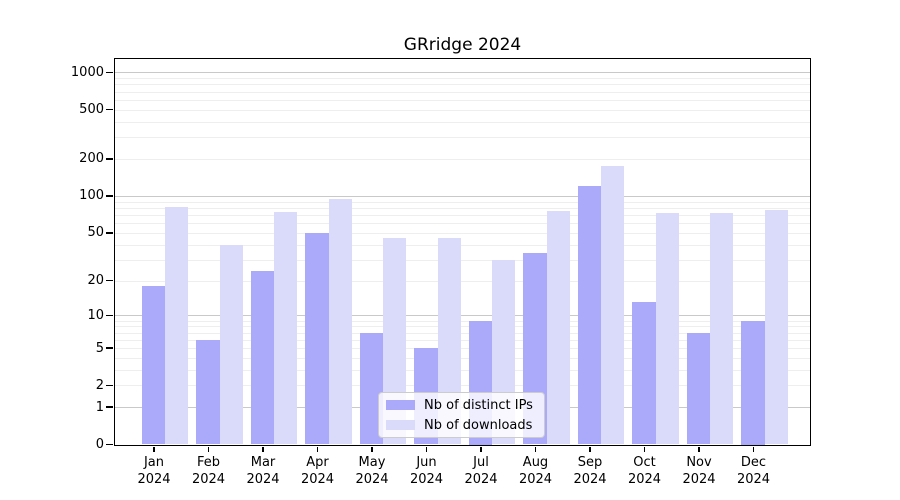  Describe the element at coordinates (286, 328) in the screenshot. I see `bar-downloads-mar-2024` at that location.